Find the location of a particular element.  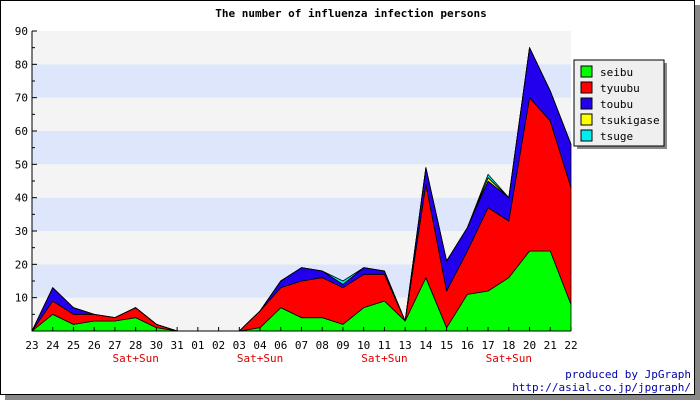

x-tick-label: 04 is located at coordinates (260, 345).